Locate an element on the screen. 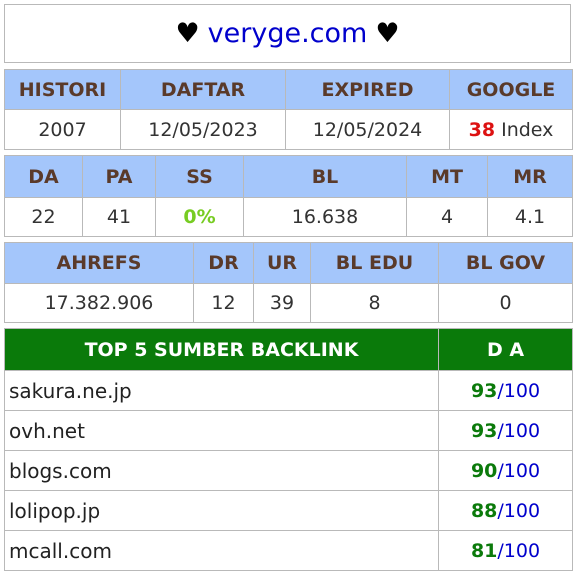 This screenshot has width=575, height=575. ur-value: 39 is located at coordinates (282, 303).